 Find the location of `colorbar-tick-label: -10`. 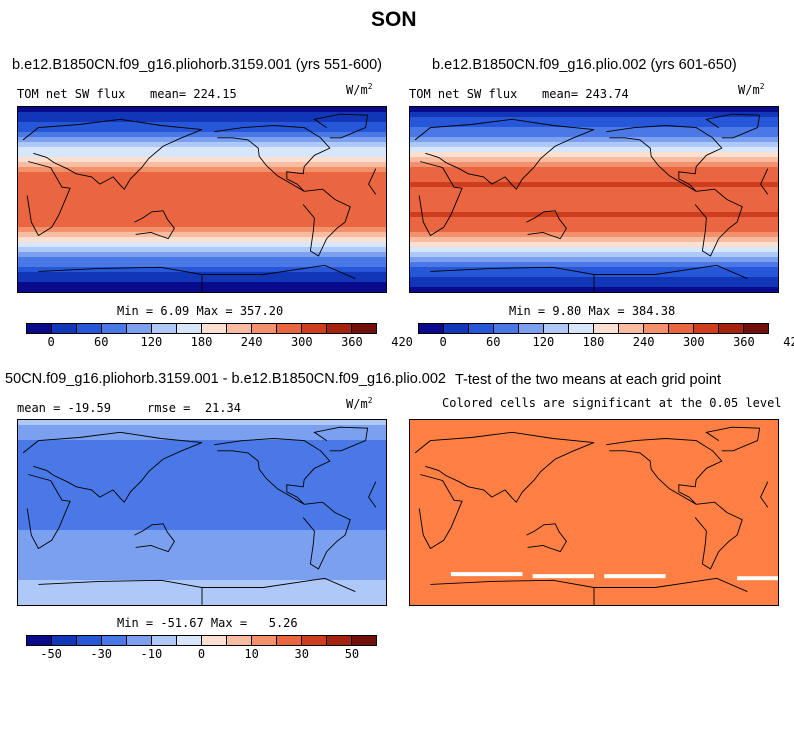

colorbar-tick-label: -10 is located at coordinates (151, 654).